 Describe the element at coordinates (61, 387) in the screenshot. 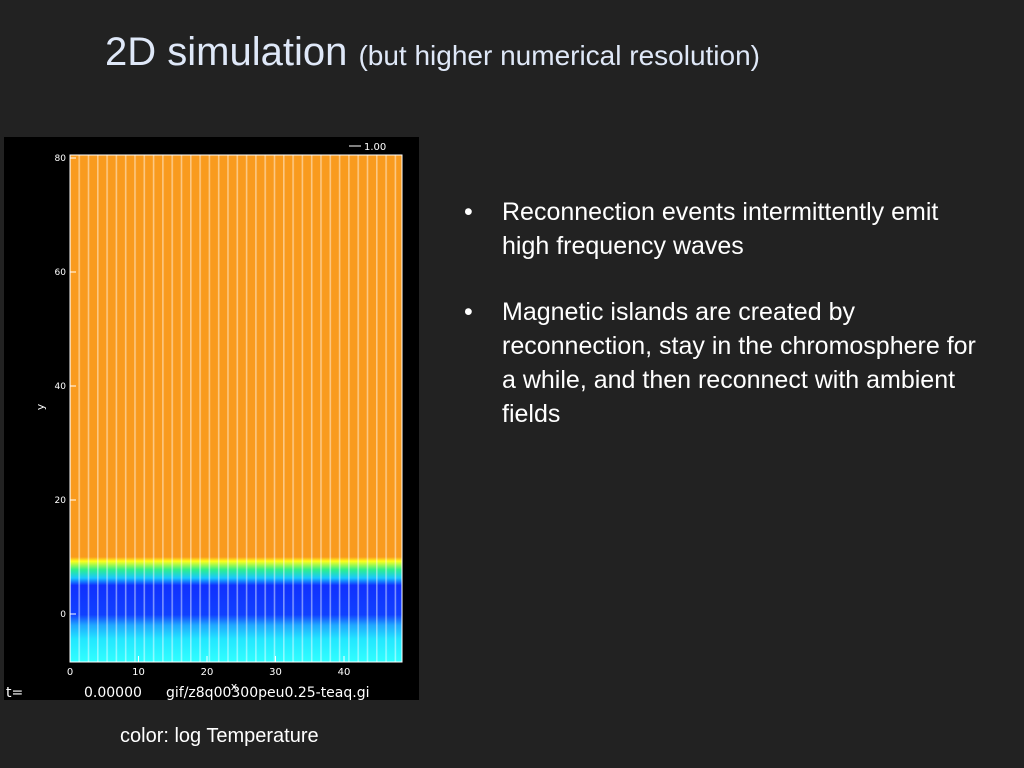

I see `y-tick-label: 40` at that location.